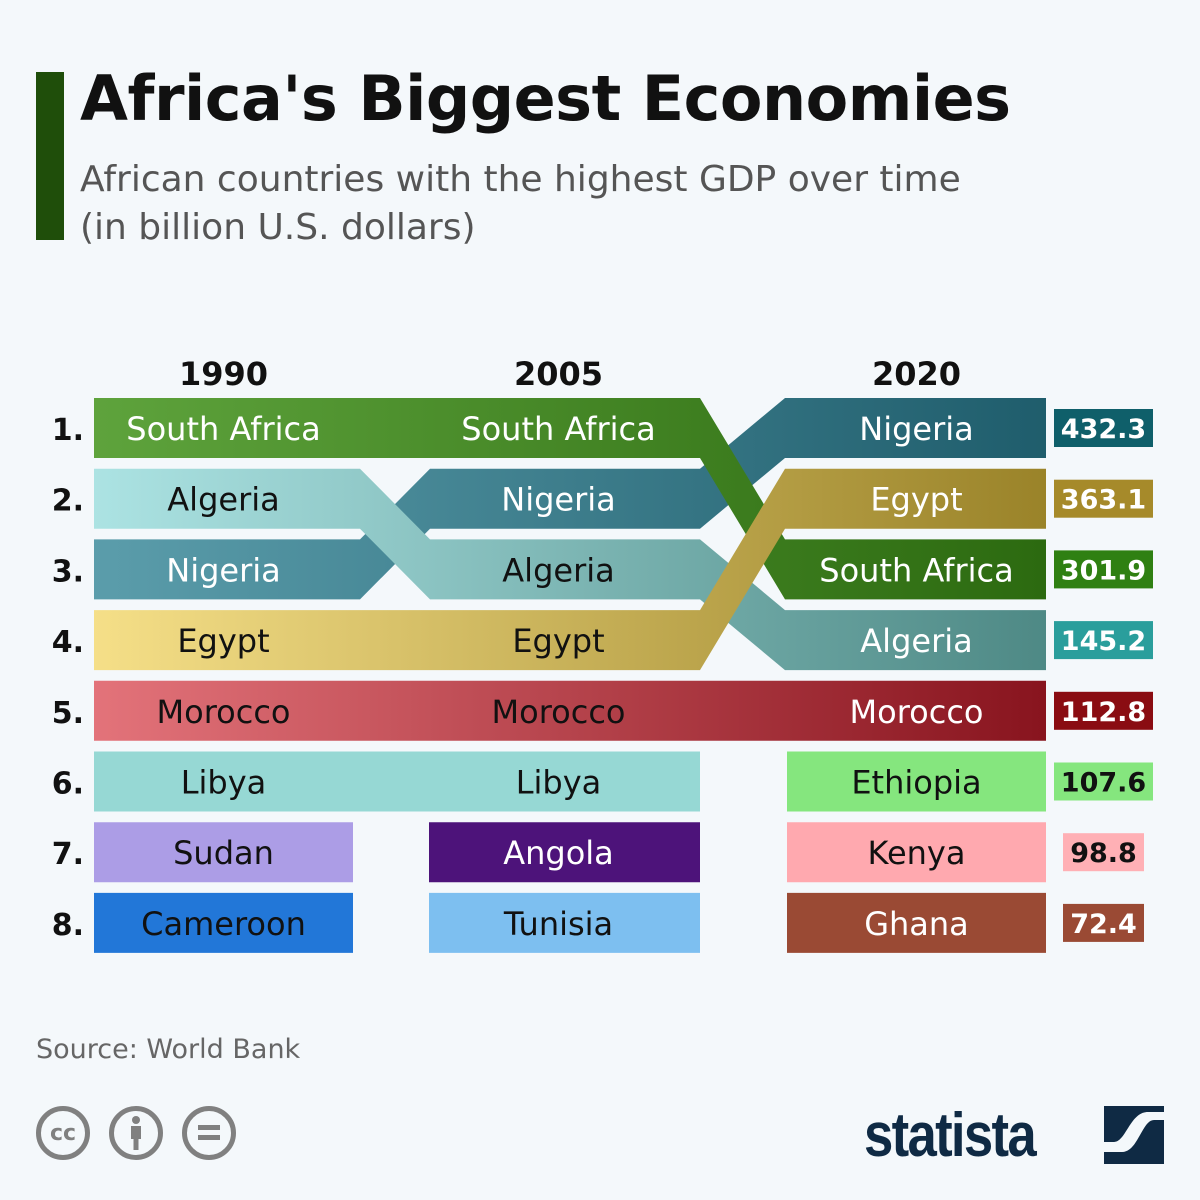 This screenshot has width=1200, height=1200. Describe the element at coordinates (545, 98) in the screenshot. I see `page-title: Africa's Biggest Economies` at that location.